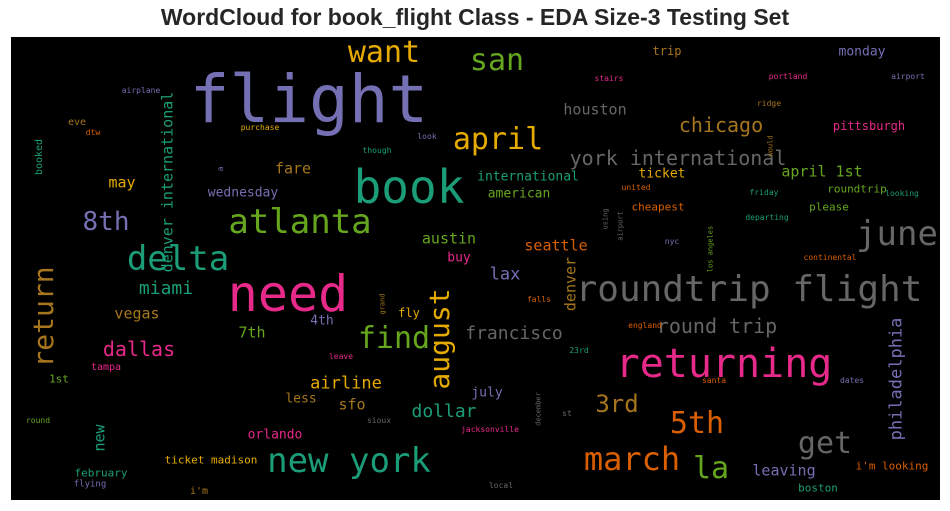 The width and height of the screenshot is (950, 511). What do you see at coordinates (829, 207) in the screenshot?
I see `word-please: please` at bounding box center [829, 207].